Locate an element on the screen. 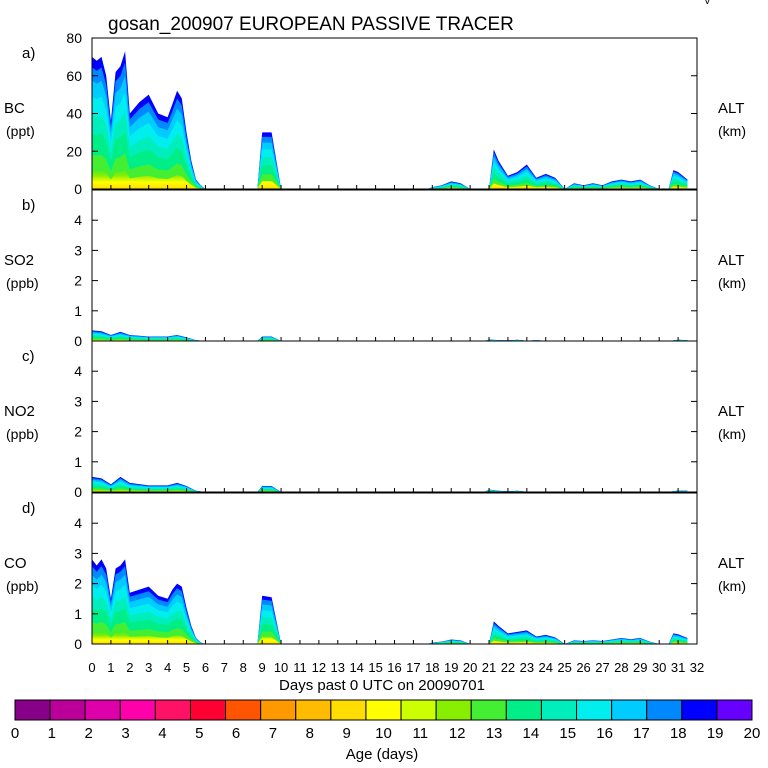 The height and width of the screenshot is (768, 768). species-label: CO is located at coordinates (15, 563).